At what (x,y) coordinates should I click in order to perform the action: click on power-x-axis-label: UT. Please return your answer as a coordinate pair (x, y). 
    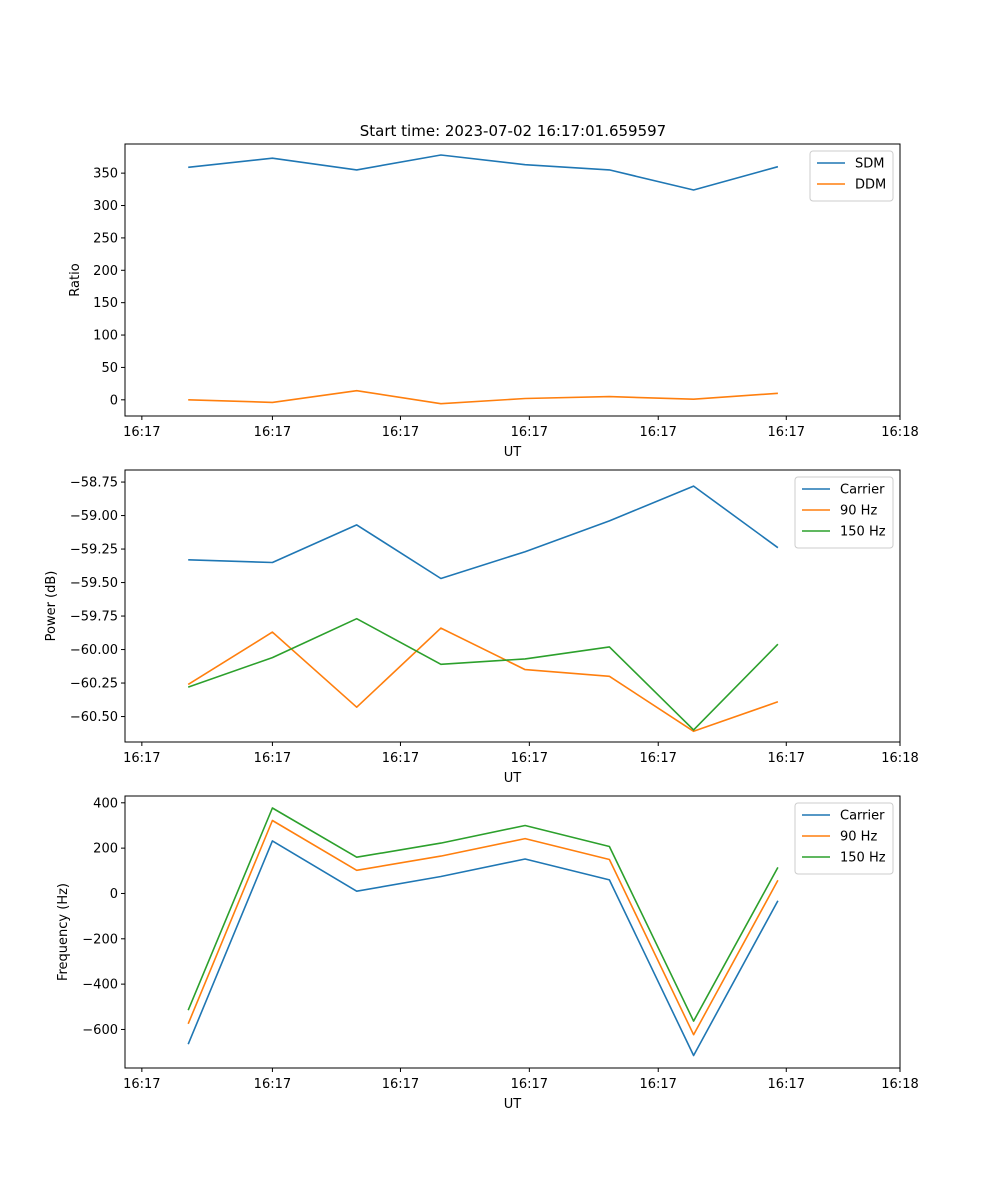
    Looking at the image, I should click on (513, 778).